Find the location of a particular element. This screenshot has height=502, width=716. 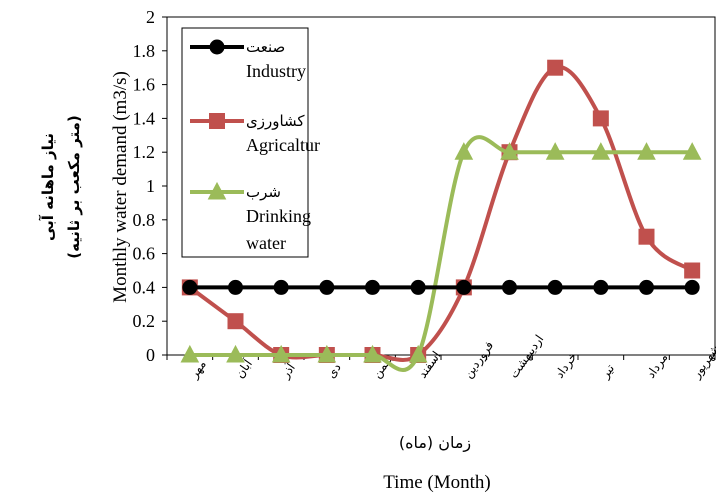

legend-label-en: Agricaltur is located at coordinates (283, 145).